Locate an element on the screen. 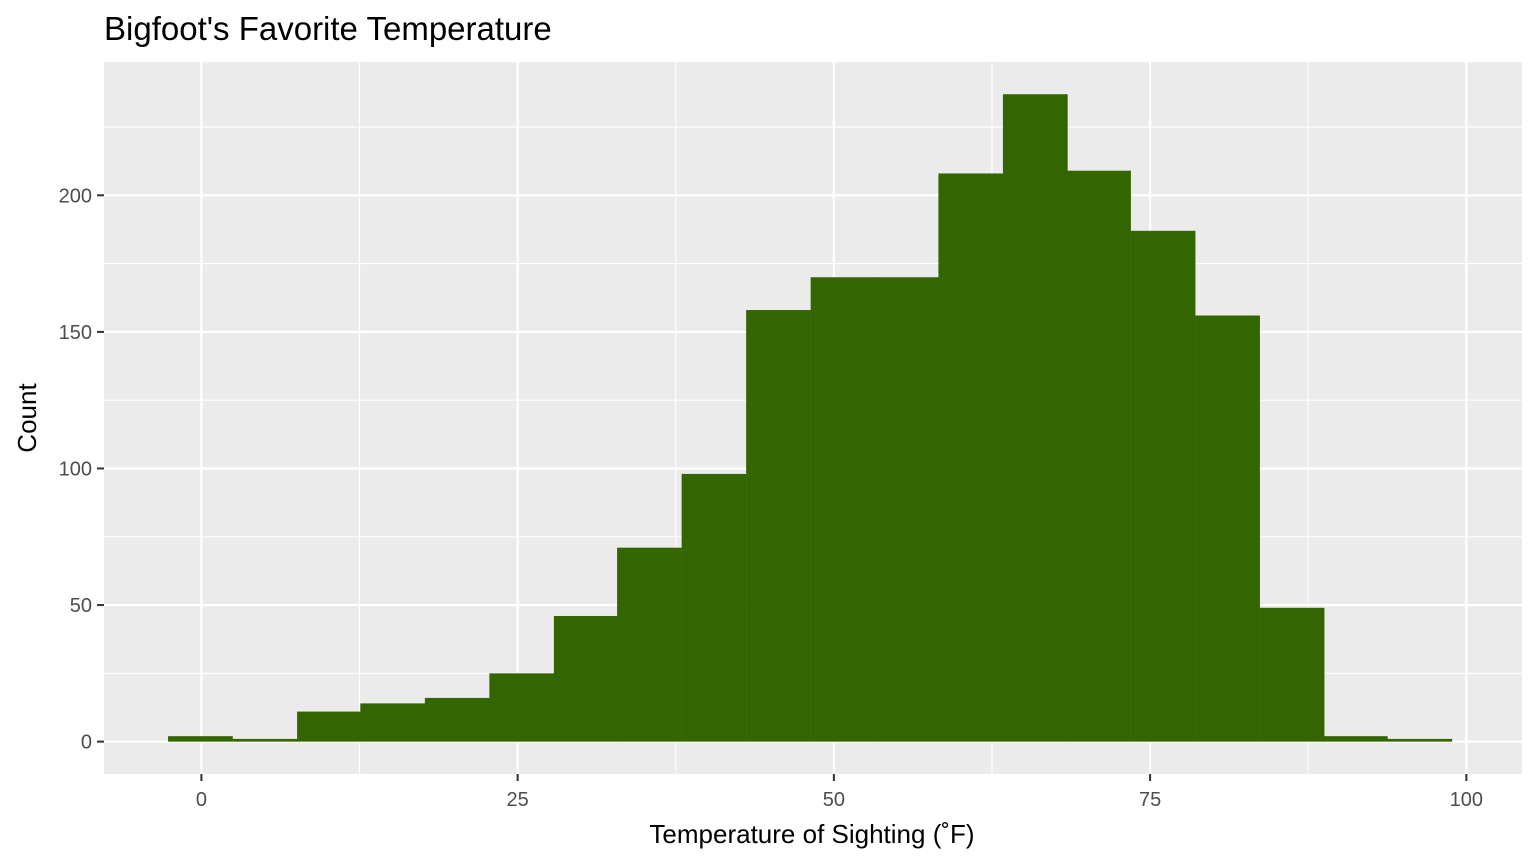  y-tick-label: 50 is located at coordinates (81, 606).